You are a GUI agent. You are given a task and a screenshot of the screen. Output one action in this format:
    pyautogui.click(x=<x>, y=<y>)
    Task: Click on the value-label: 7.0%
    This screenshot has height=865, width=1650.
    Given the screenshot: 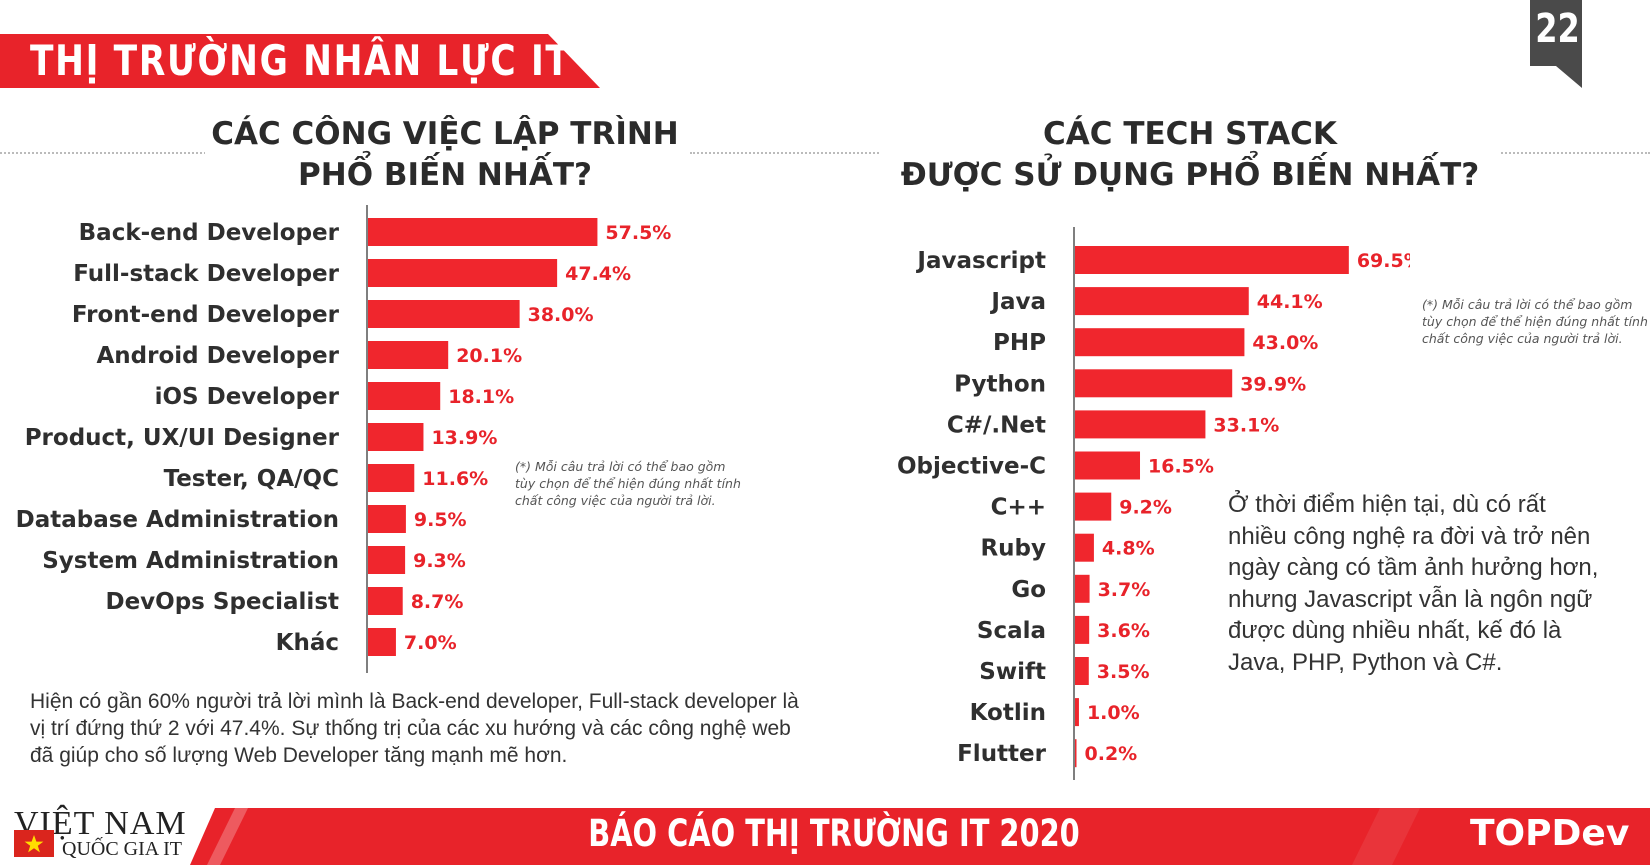 What is the action you would take?
    pyautogui.click(x=430, y=643)
    